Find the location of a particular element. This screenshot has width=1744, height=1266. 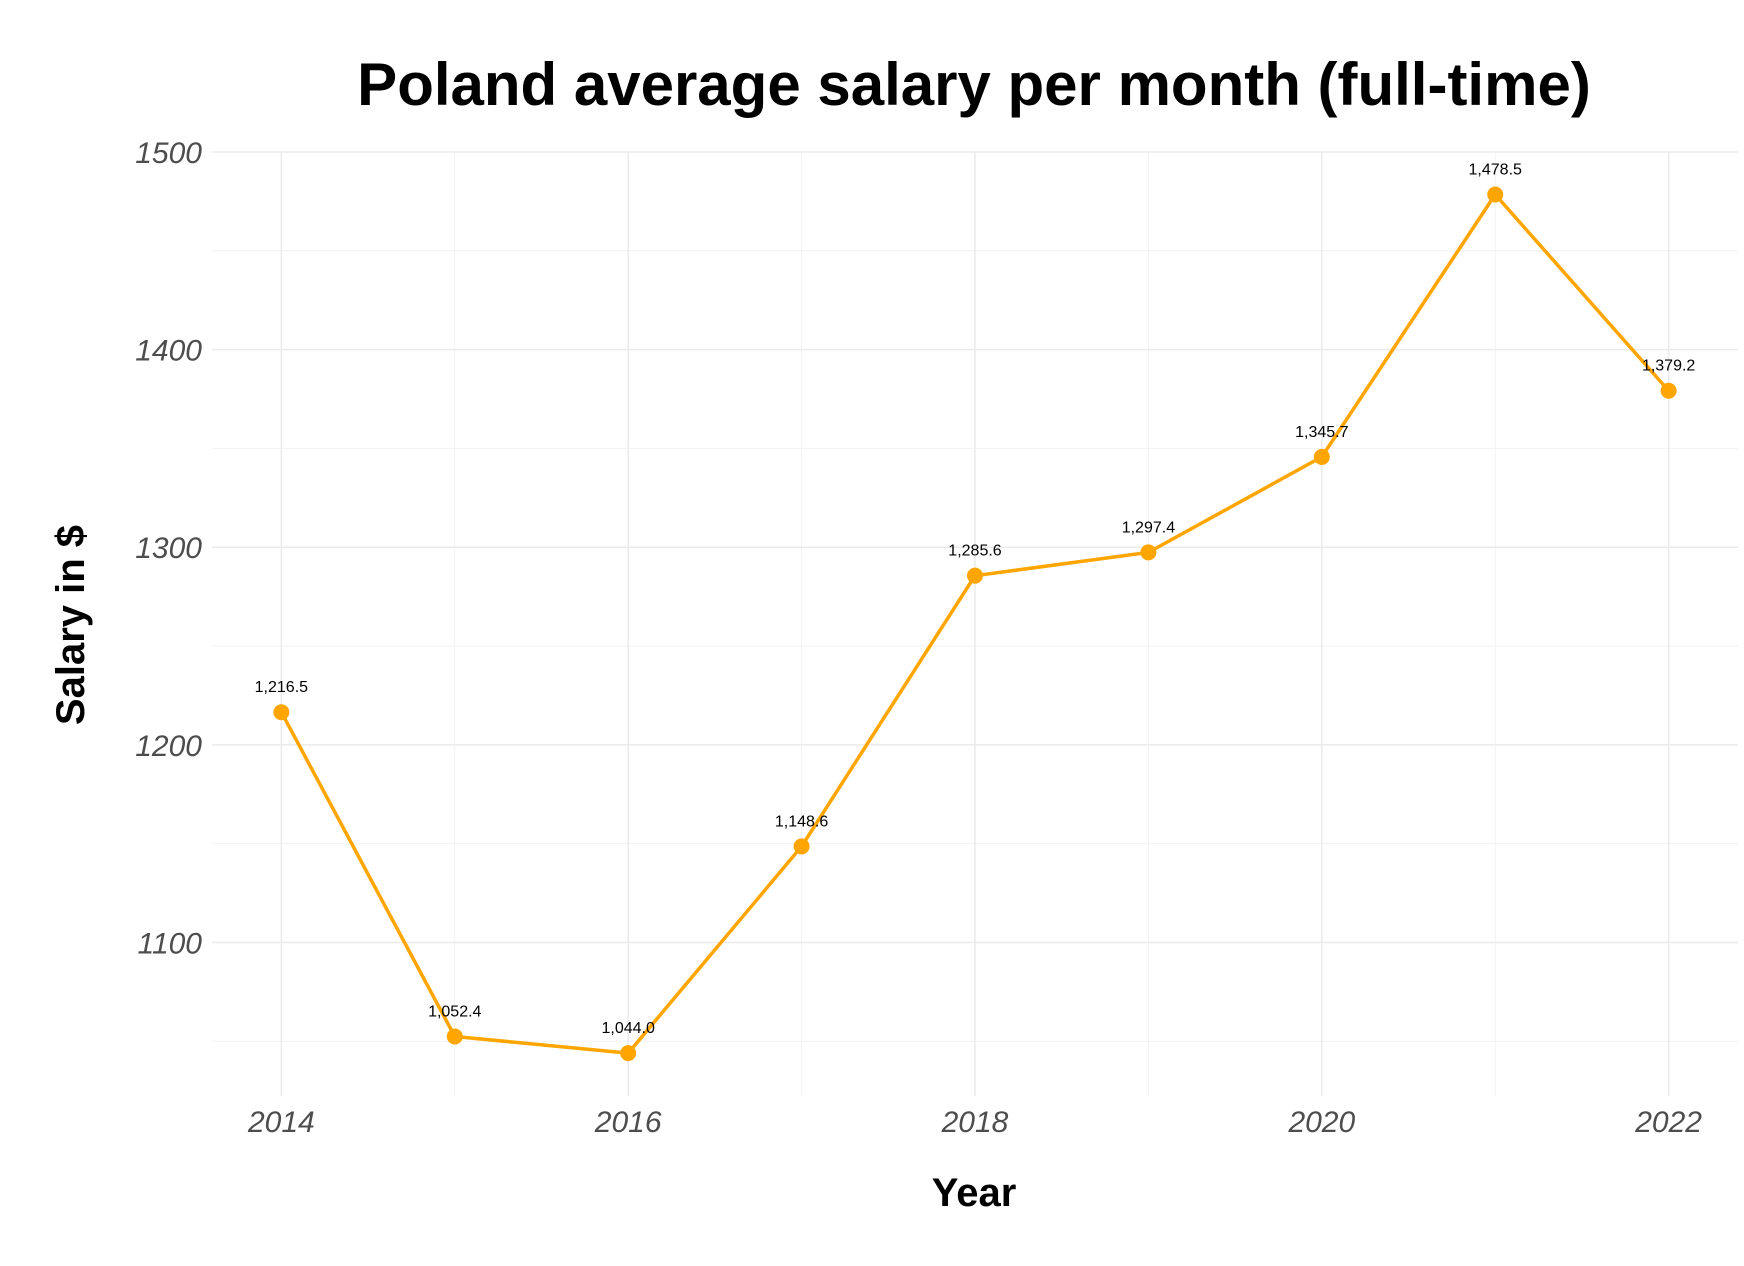

x-axis-title: Year is located at coordinates (974, 1193).